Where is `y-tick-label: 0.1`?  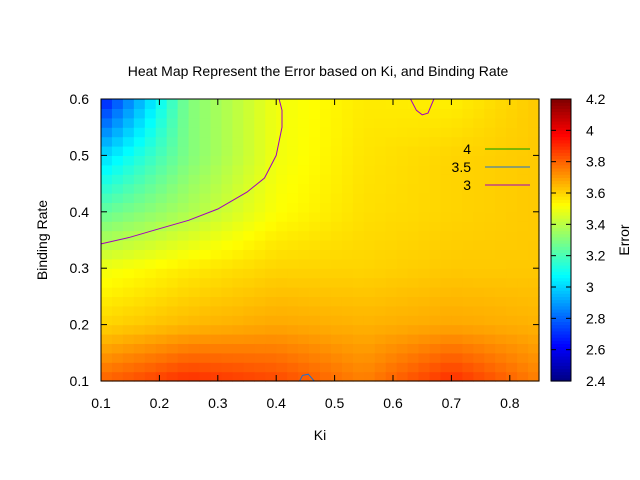 y-tick-label: 0.1 is located at coordinates (80, 381).